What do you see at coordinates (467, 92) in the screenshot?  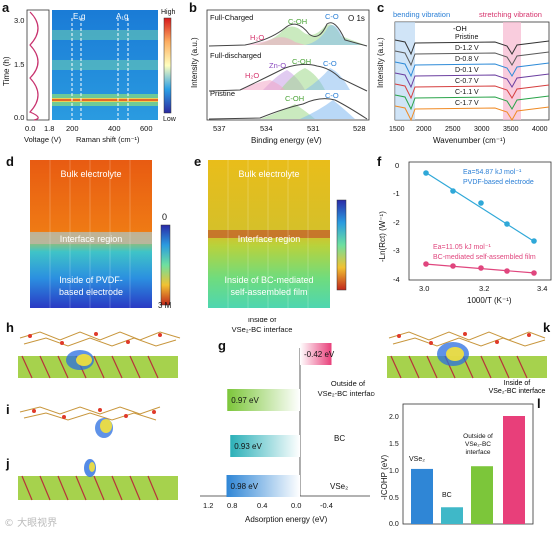 I see `c-curve-label-5: C-1.1 V` at bounding box center [467, 92].